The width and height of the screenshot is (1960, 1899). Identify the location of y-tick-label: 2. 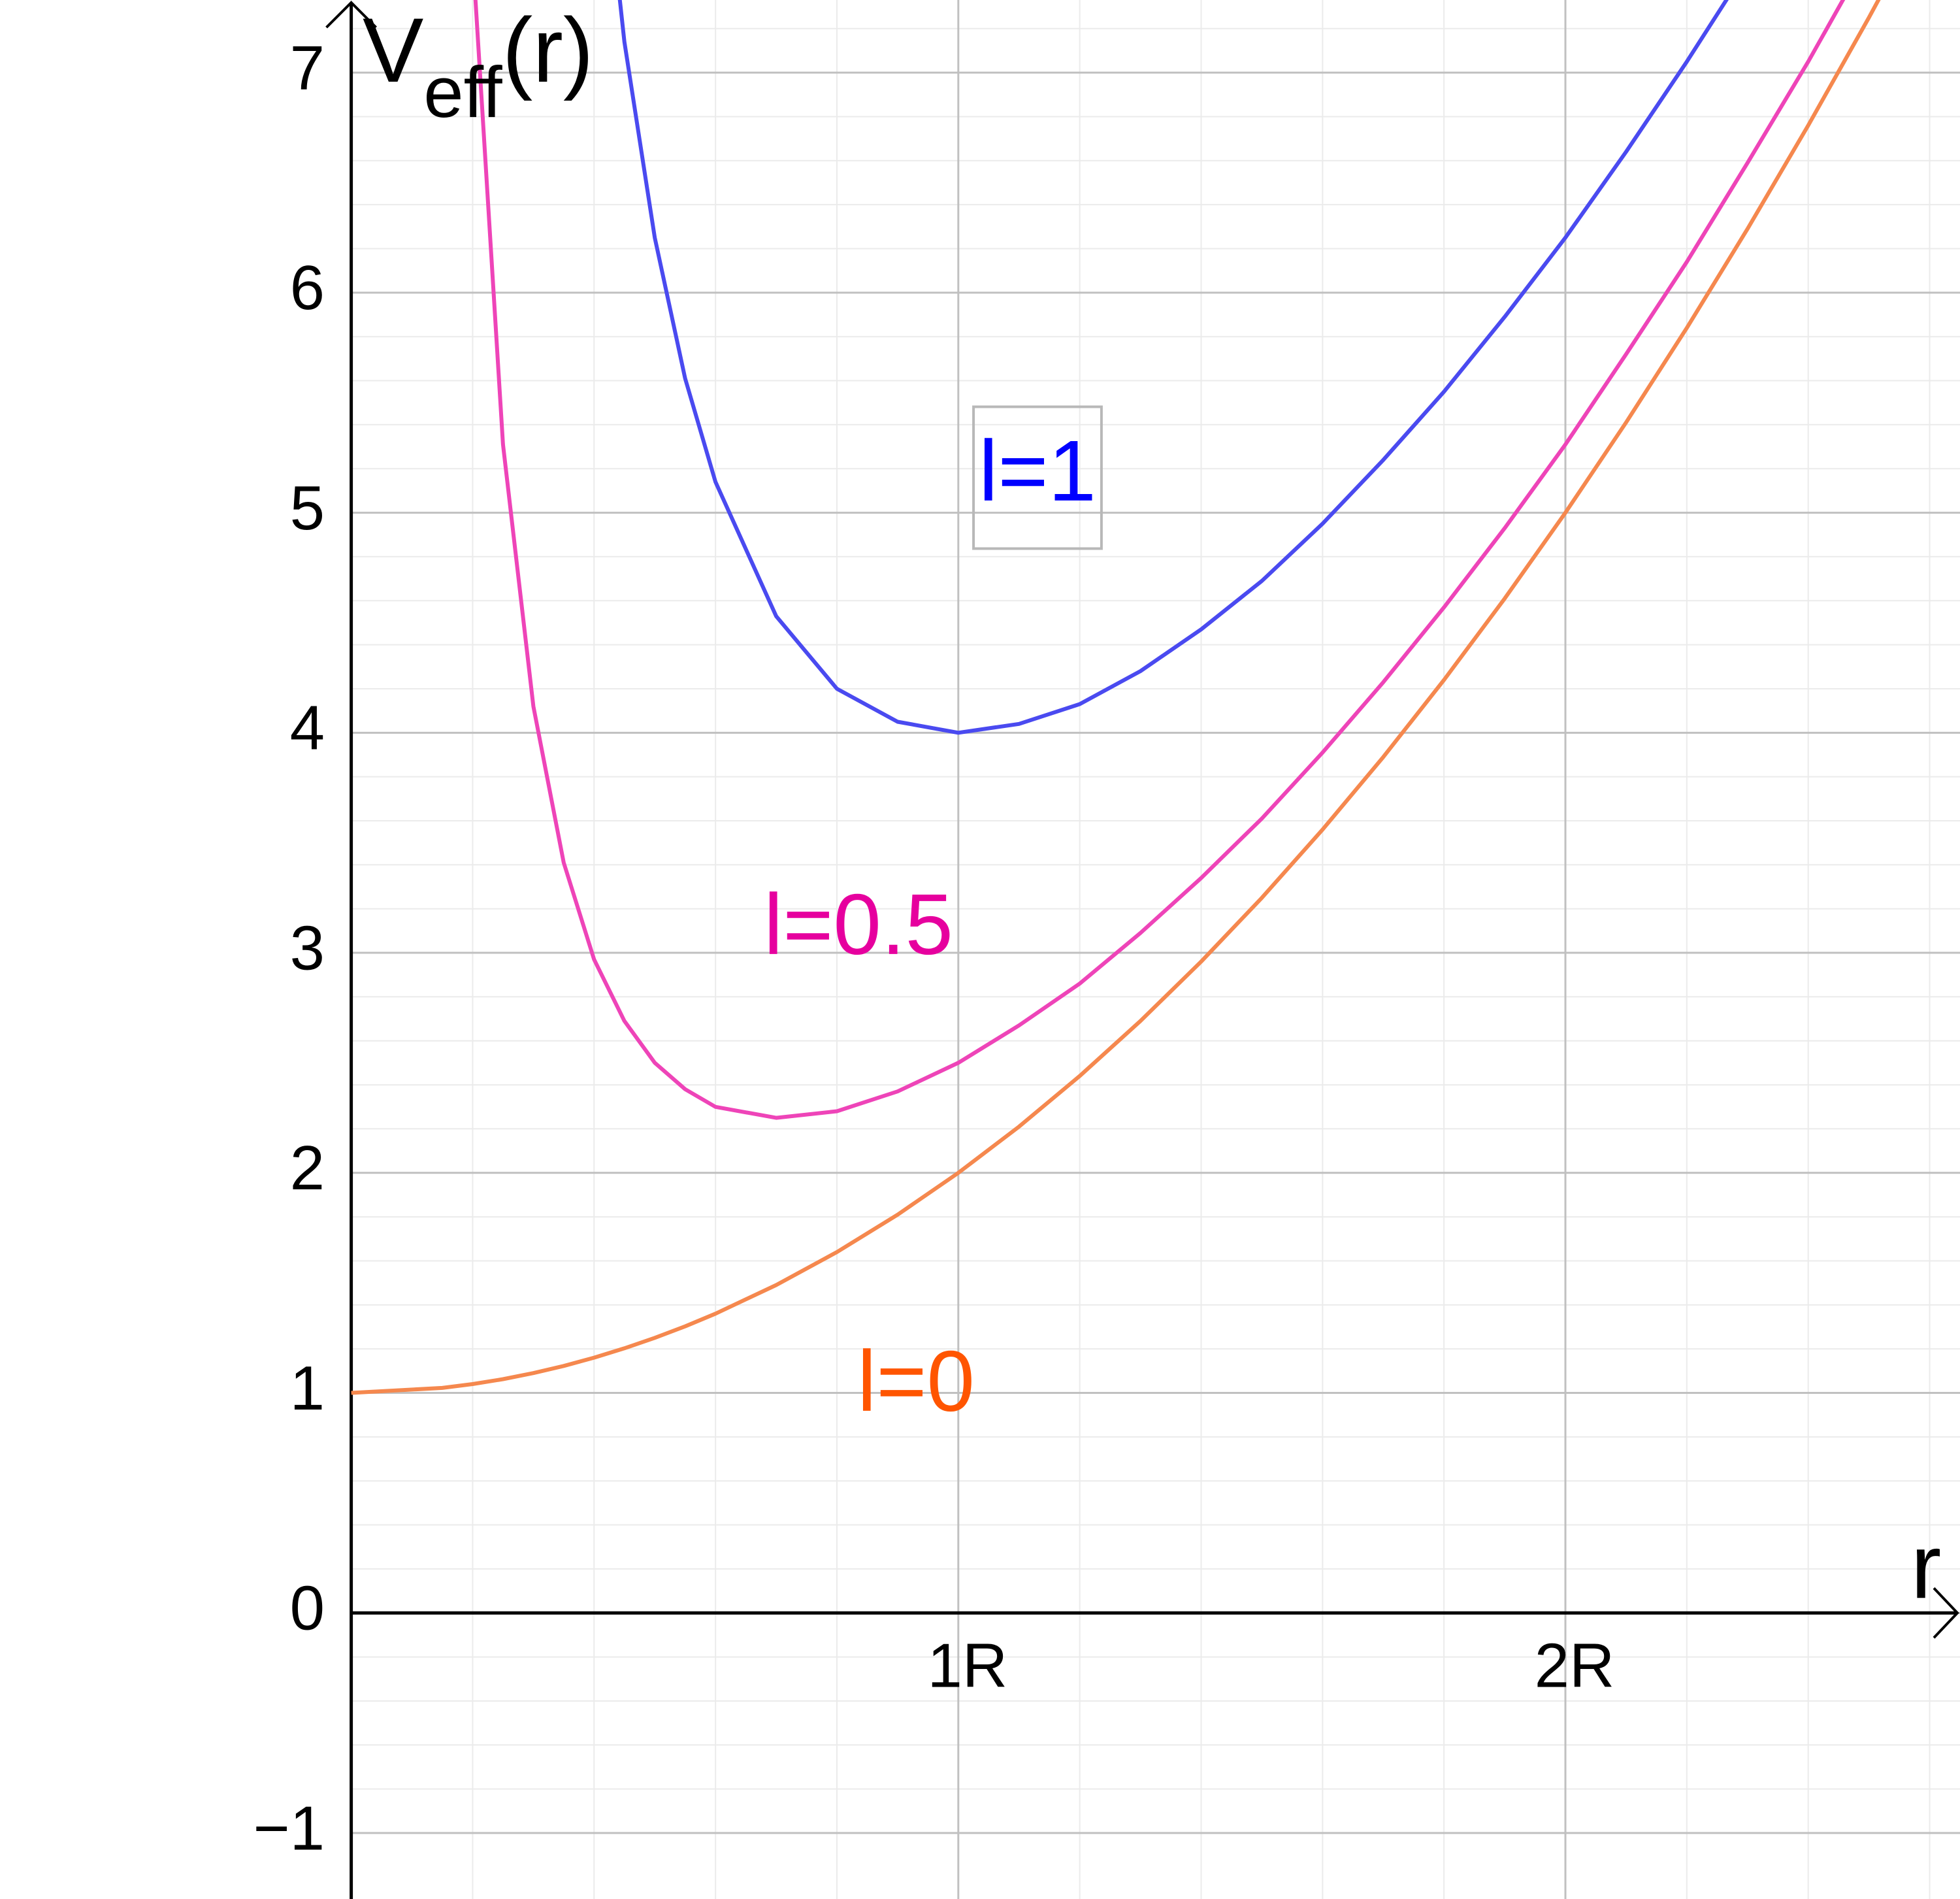
(307, 1168).